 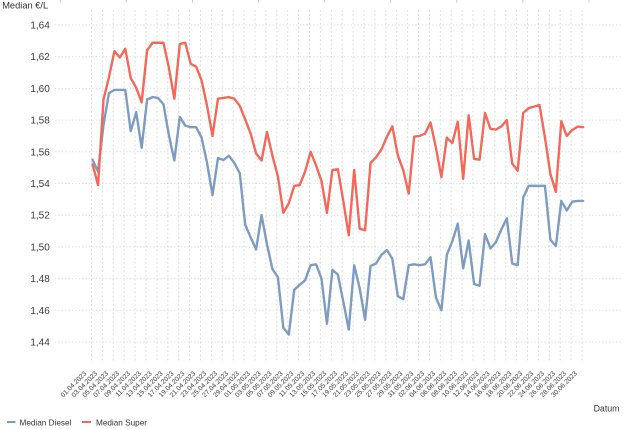 I want to click on svg-text: 1,58, so click(x=40, y=121).